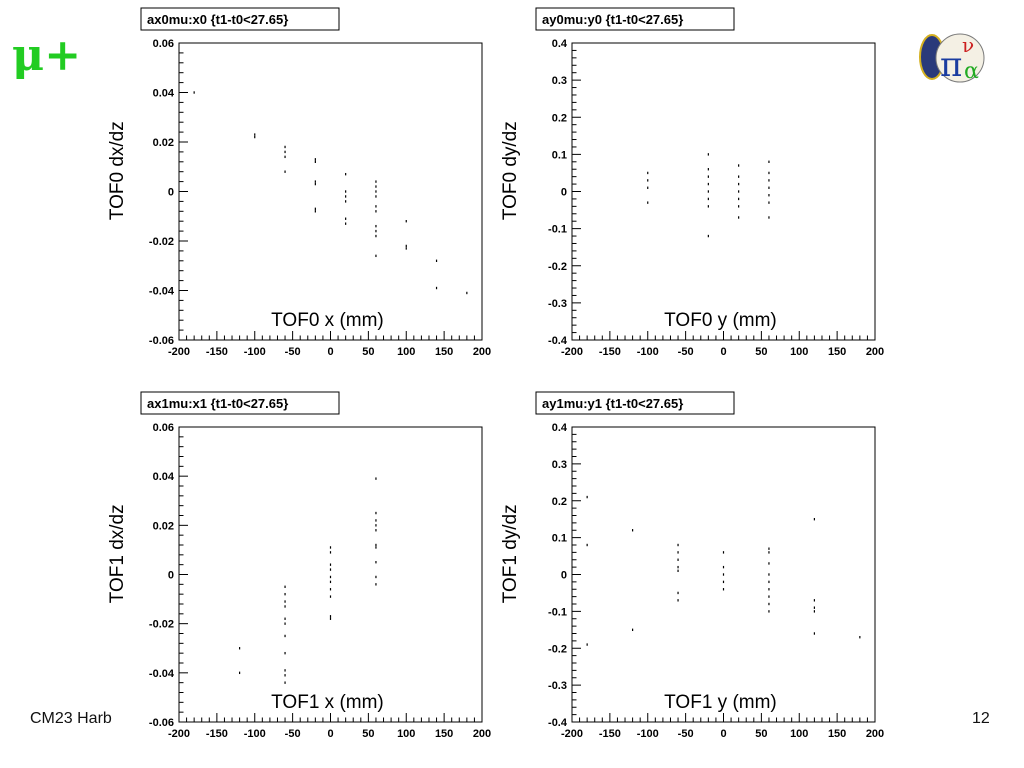 The width and height of the screenshot is (1024, 768). What do you see at coordinates (217, 403) in the screenshot?
I see `chart-title: ax1mu:x1 {t1-t0<27.65}` at bounding box center [217, 403].